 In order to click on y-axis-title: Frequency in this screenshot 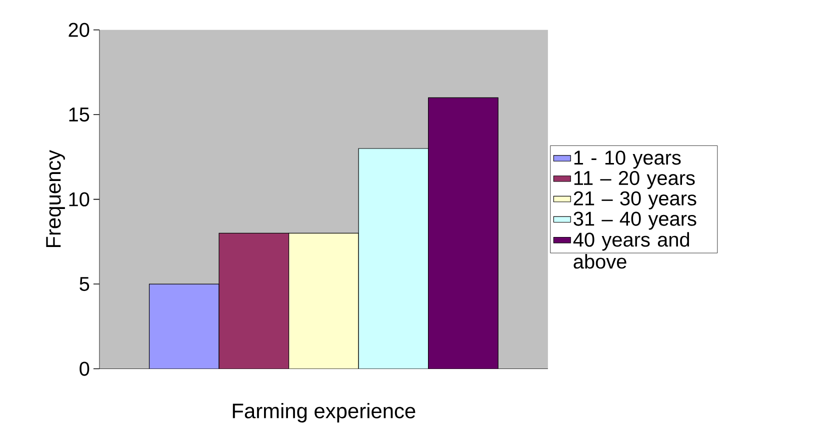, I will do `click(55, 199)`.